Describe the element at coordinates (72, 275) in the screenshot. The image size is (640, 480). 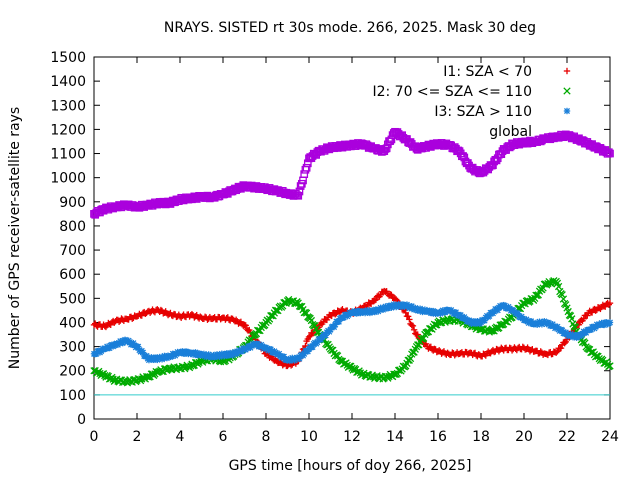
I see `y-tick-label: 600` at that location.